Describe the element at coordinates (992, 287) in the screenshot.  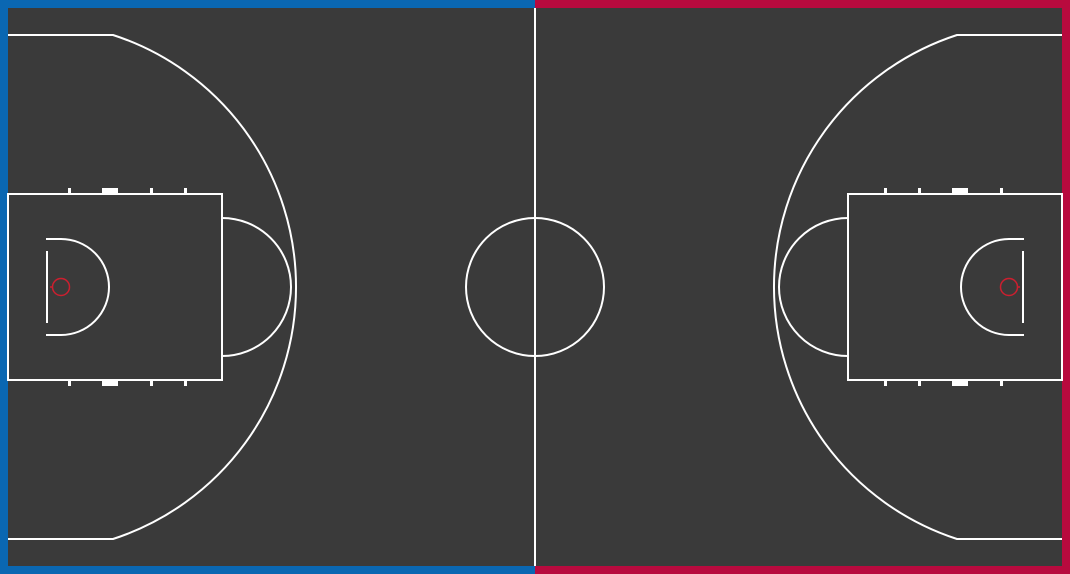
I see `right-restricted-area` at that location.